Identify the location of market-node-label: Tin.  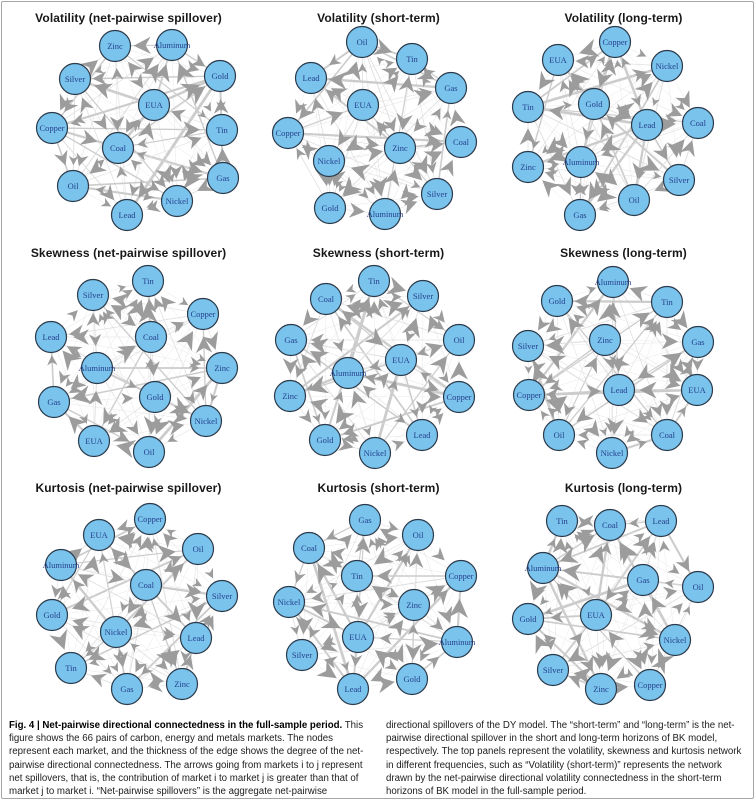
(357, 576).